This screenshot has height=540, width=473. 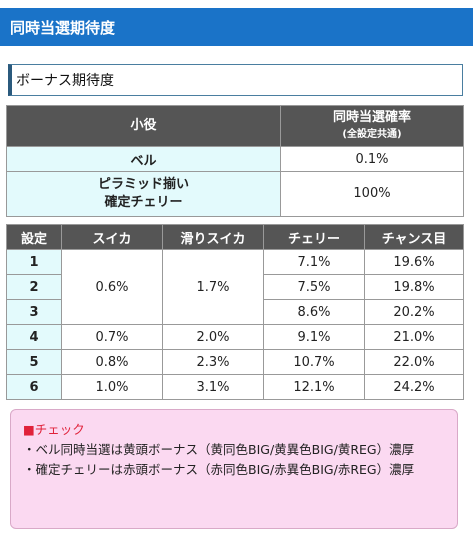 I want to click on table-row: 1 0.6% 1.7% 7.1% 19.6%, so click(x=235, y=287).